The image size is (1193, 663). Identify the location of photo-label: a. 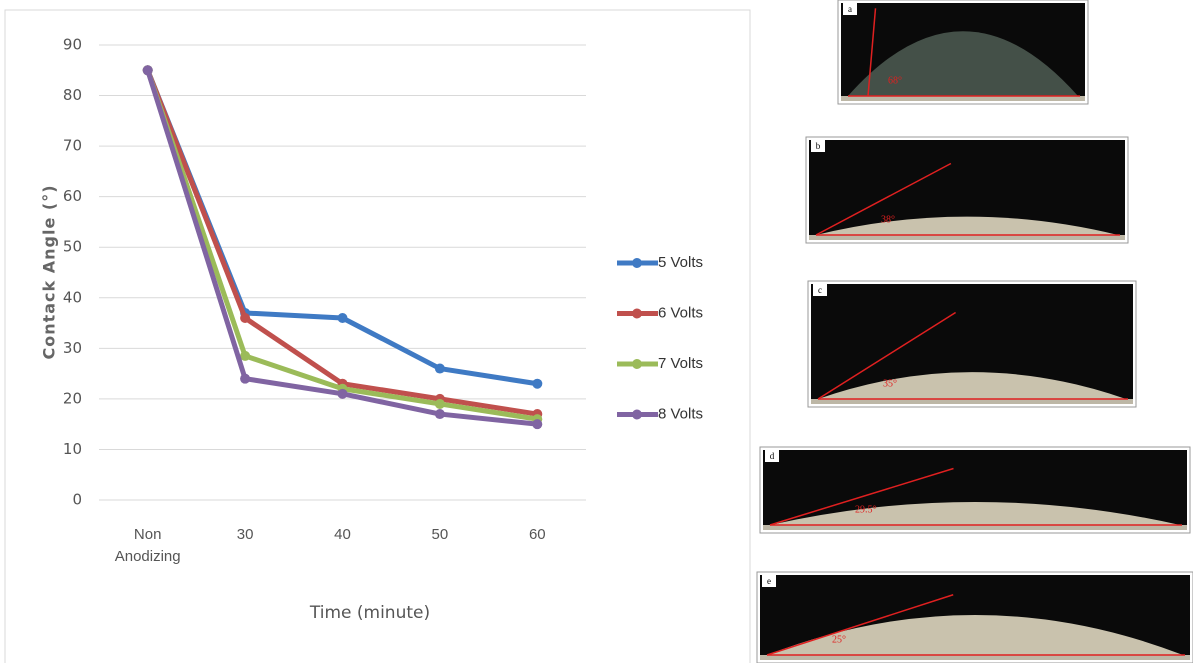
(850, 9).